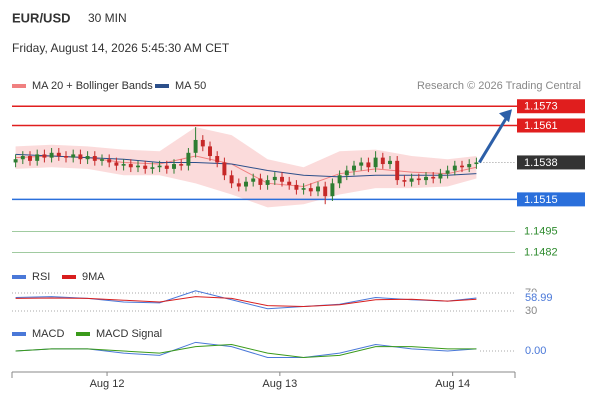 The image size is (590, 400). Describe the element at coordinates (541, 107) in the screenshot. I see `resistance-label: 1.1573` at that location.